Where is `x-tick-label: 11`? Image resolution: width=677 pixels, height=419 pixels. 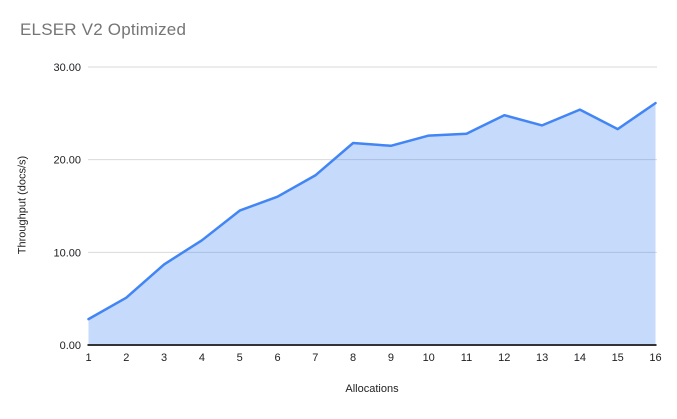 x-tick-label: 11 is located at coordinates (466, 358).